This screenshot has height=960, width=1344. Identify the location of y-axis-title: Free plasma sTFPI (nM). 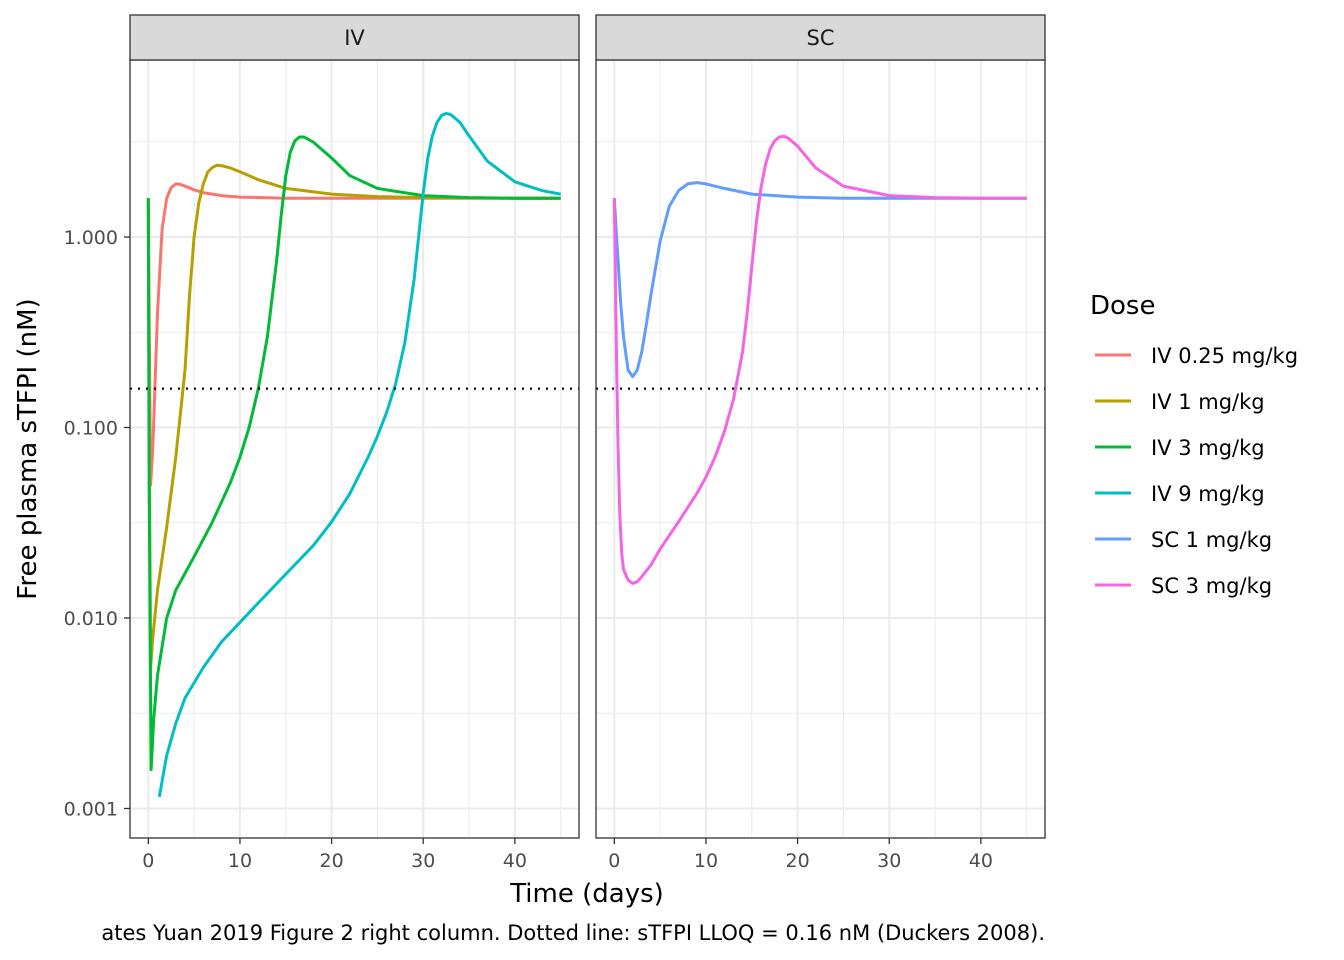
(28, 448).